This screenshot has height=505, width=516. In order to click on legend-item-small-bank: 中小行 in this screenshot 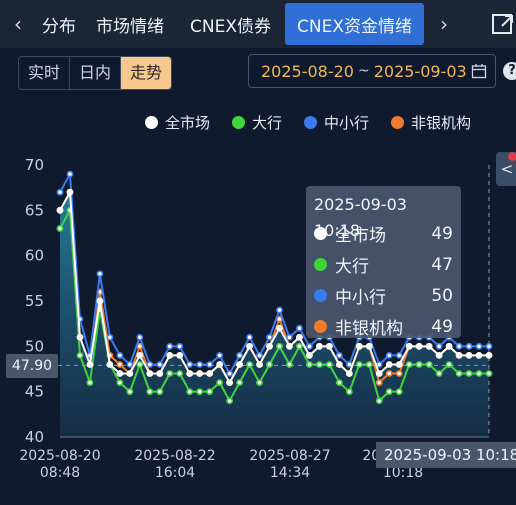, I will do `click(336, 122)`.